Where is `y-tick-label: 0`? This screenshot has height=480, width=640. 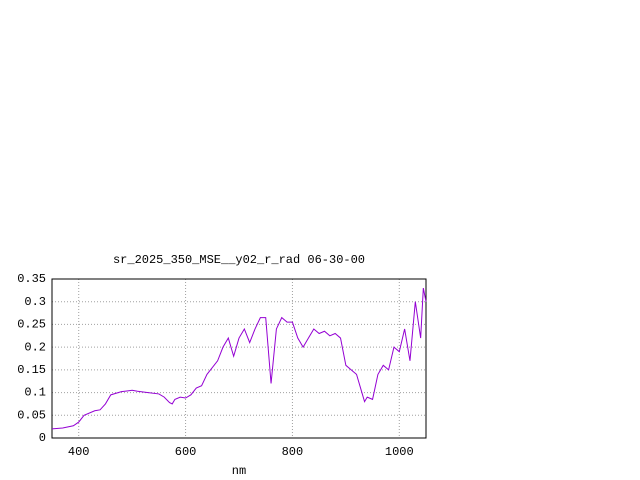
y-tick-label: 0 is located at coordinates (42, 438).